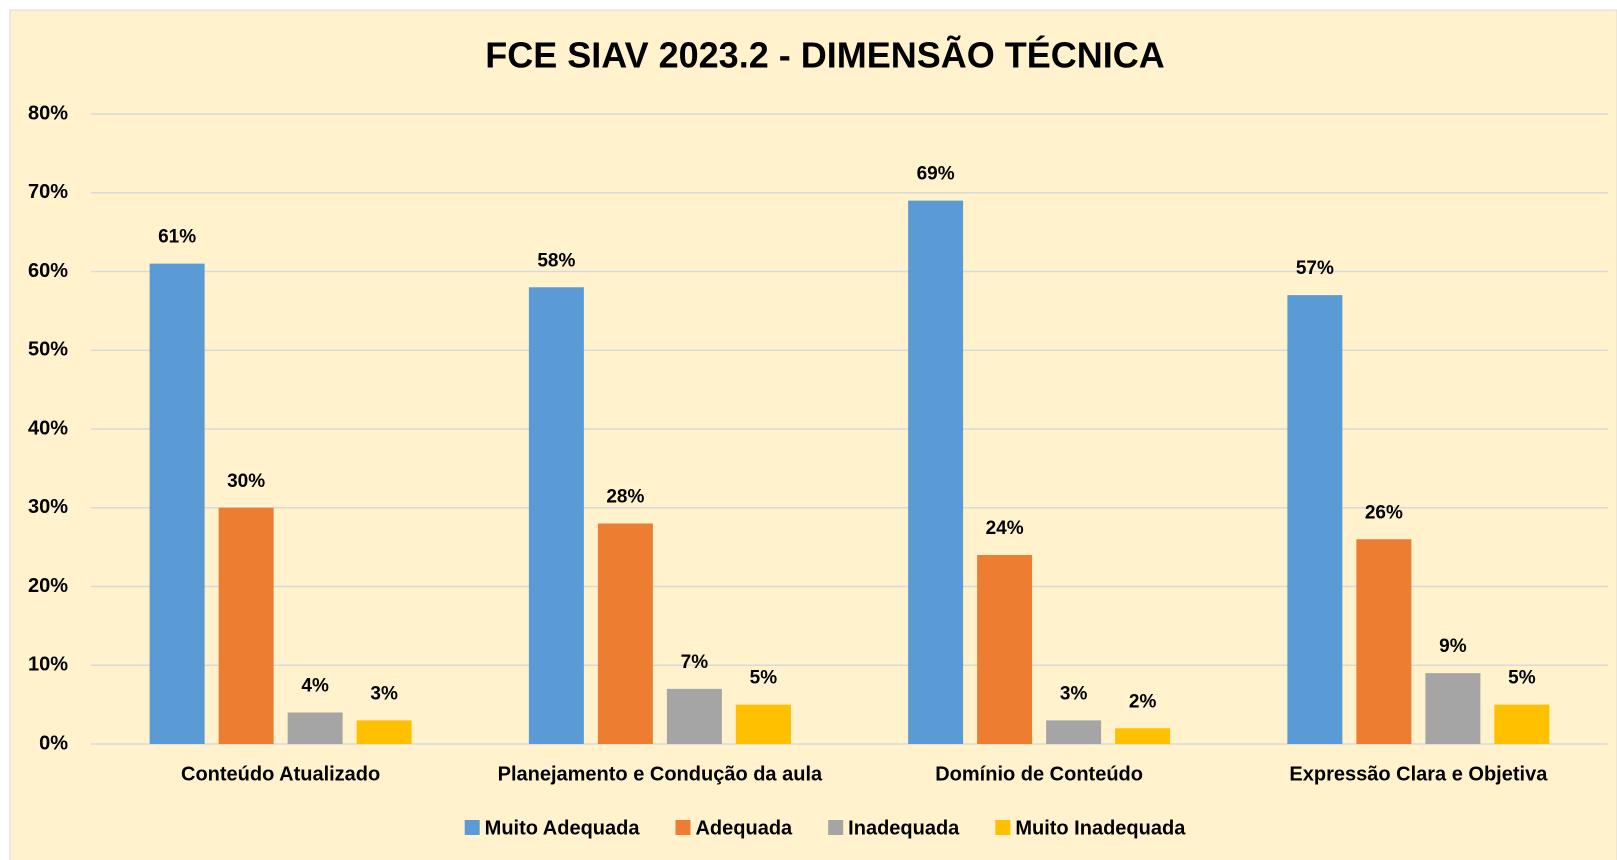 This screenshot has width=1617, height=860. What do you see at coordinates (1143, 701) in the screenshot?
I see `value-label: 2%` at bounding box center [1143, 701].